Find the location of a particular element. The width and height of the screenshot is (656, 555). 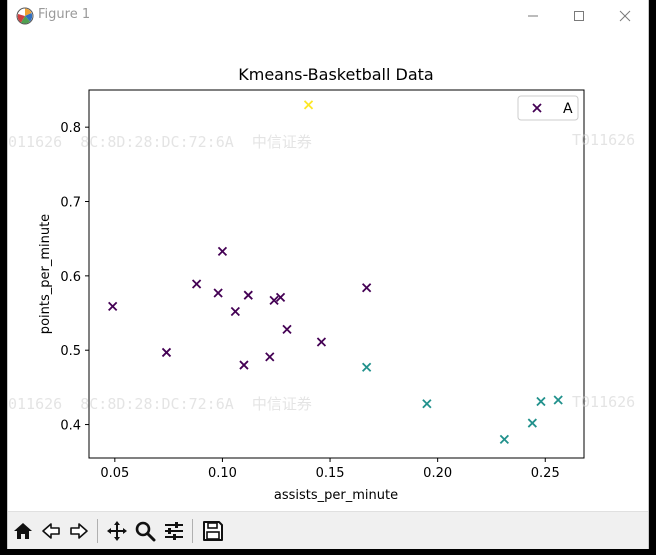

zoom-magnifier-icon is located at coordinates (145, 531).